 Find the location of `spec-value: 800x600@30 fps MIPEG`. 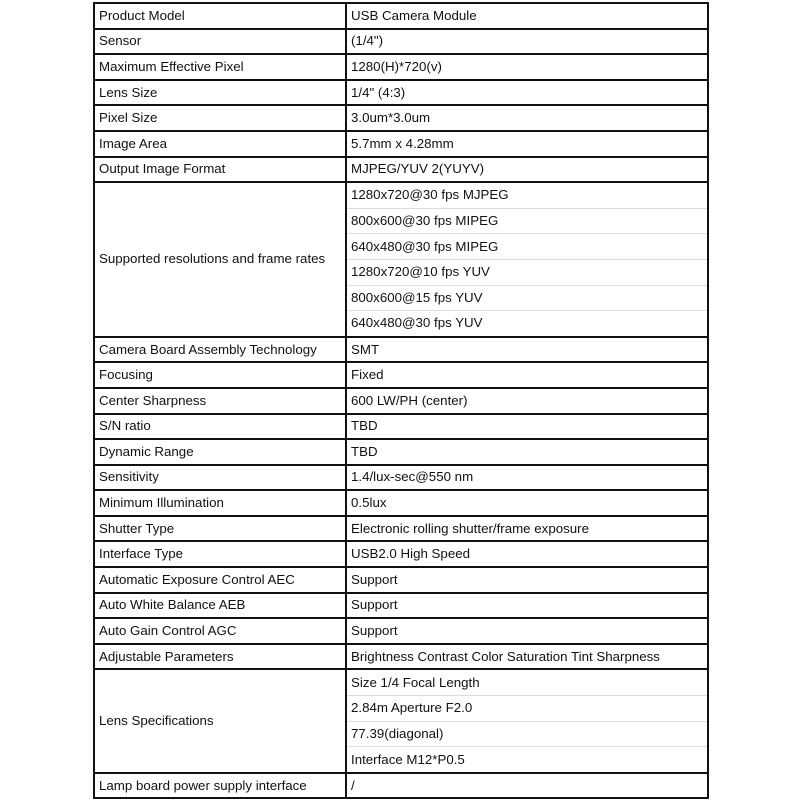

spec-value: 800x600@30 fps MIPEG is located at coordinates (527, 221).